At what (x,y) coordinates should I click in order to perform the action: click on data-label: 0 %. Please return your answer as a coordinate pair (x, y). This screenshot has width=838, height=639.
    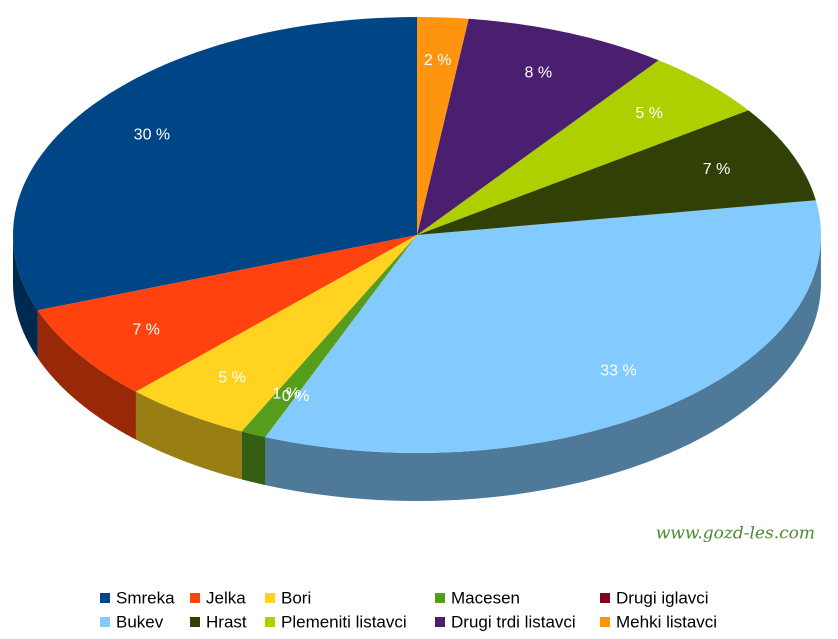
    Looking at the image, I should click on (296, 396).